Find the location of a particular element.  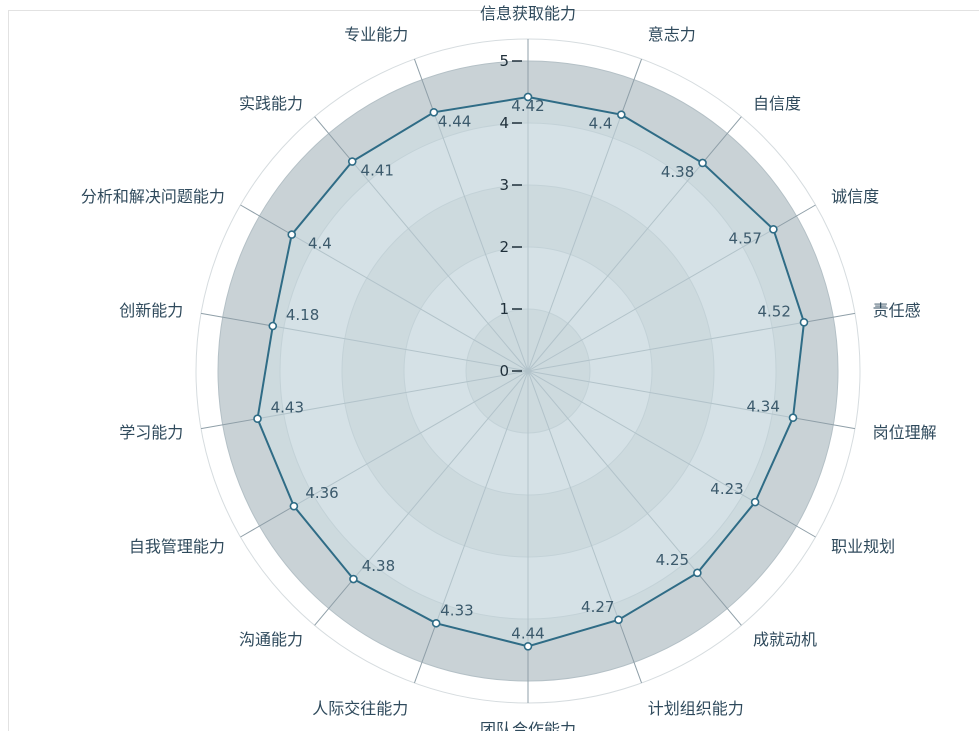

value-label-17: 4.44 is located at coordinates (454, 121).